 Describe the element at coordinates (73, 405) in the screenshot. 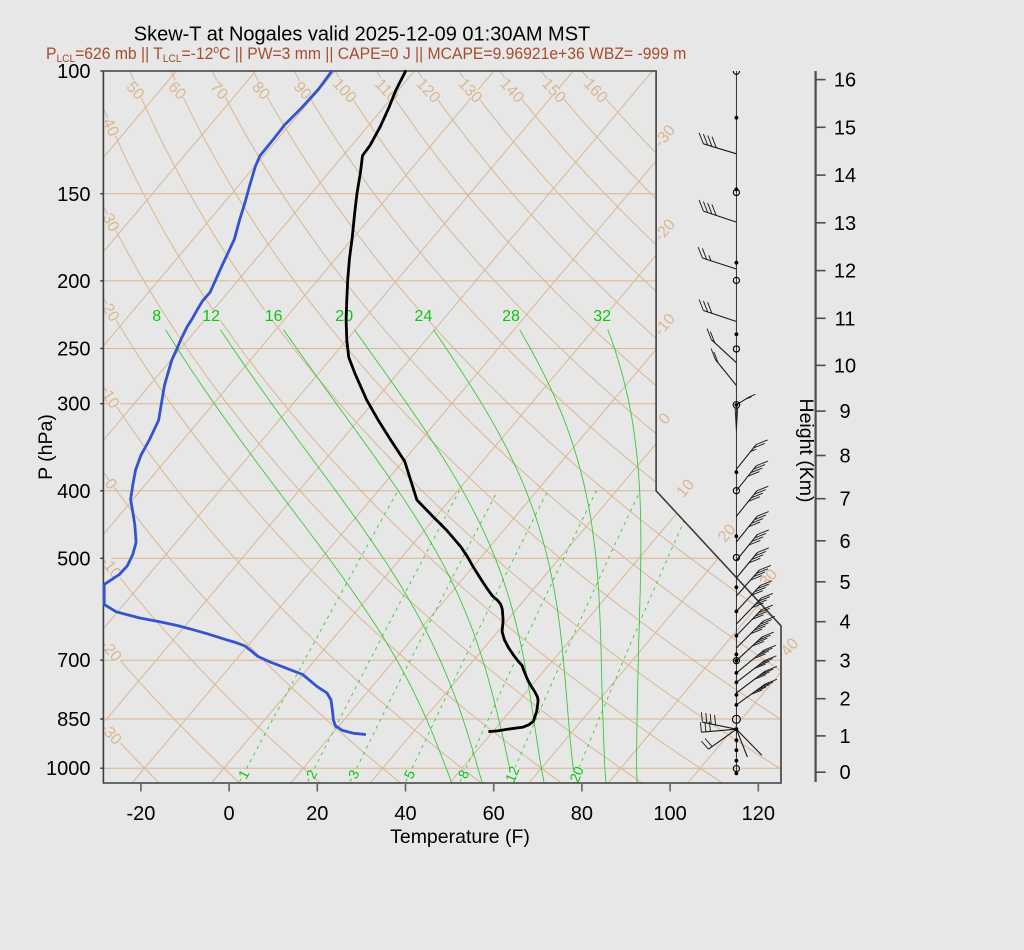

I see `svg-text: 300` at that location.